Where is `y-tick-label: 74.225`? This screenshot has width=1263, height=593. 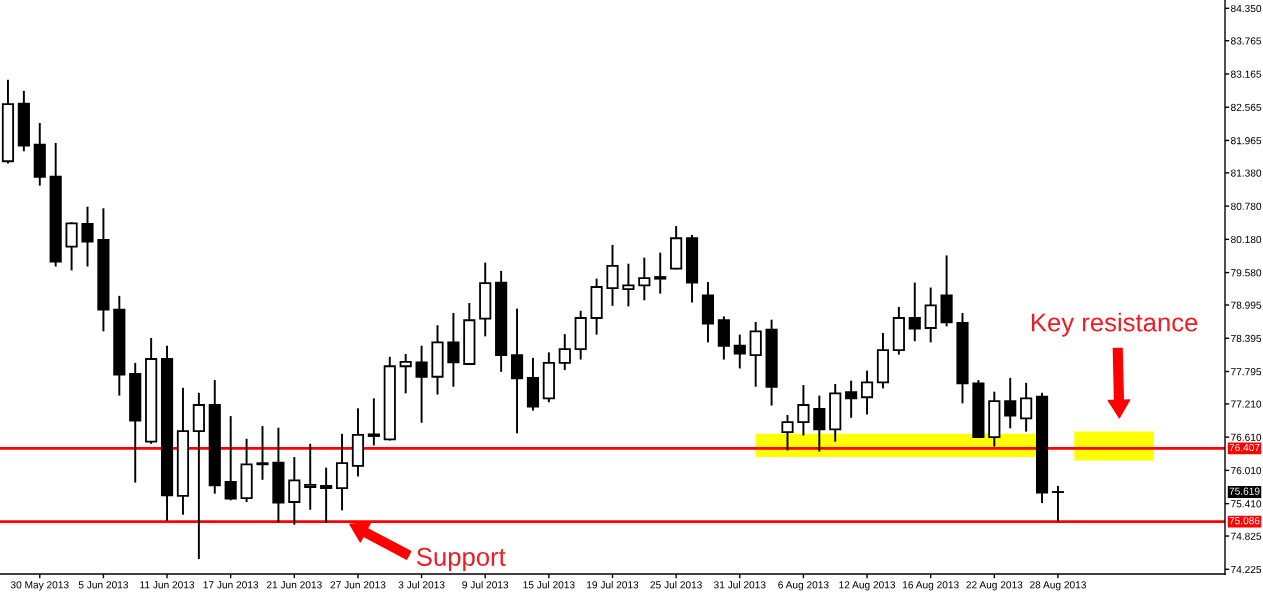 y-tick-label: 74.225 is located at coordinates (1246, 569).